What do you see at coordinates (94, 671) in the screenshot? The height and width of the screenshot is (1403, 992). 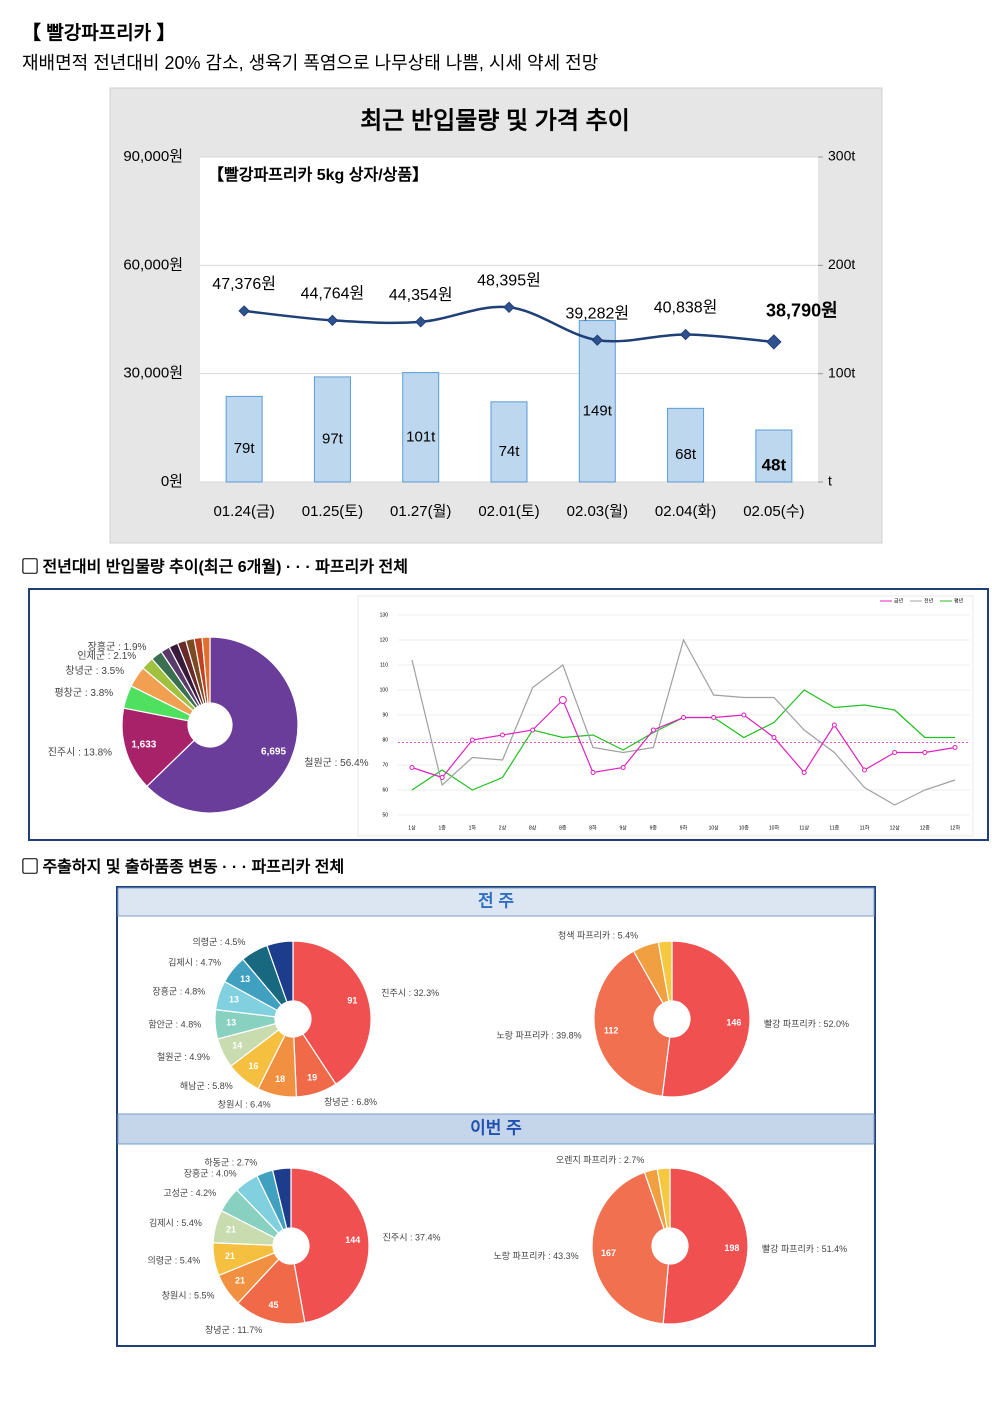 I see `slice-label: 창녕군 : 3.5%` at bounding box center [94, 671].